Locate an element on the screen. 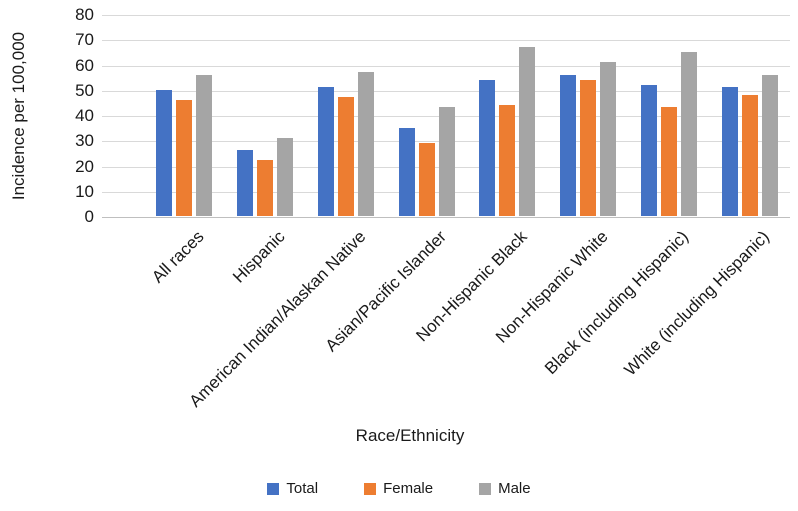  bar-male-hispanic is located at coordinates (285, 176).